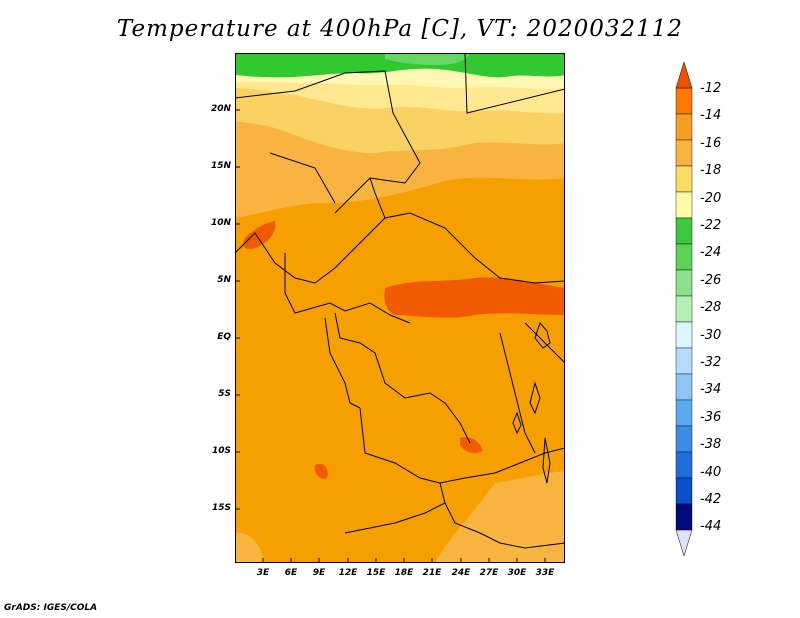 The image size is (800, 618). Describe the element at coordinates (517, 573) in the screenshot. I see `lon-label-30e: 30E` at that location.